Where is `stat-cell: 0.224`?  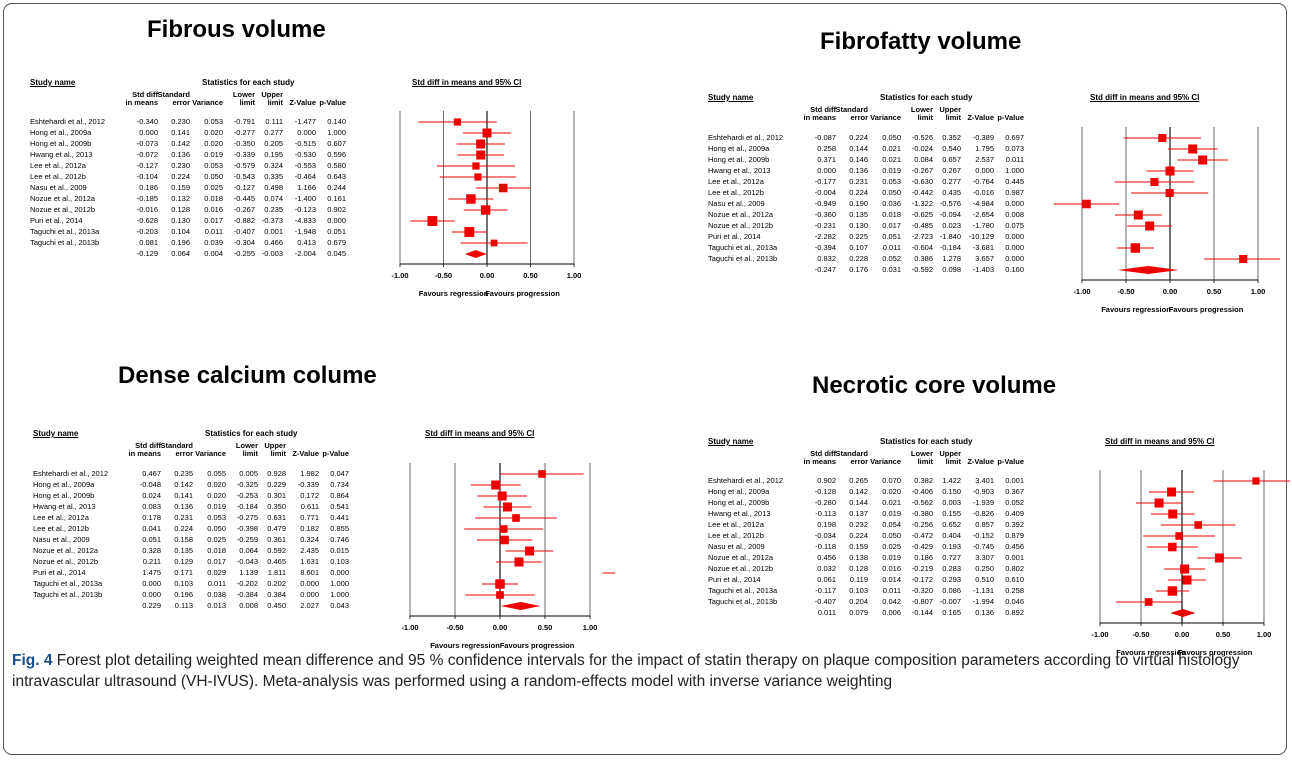
stat-cell: 0.224 is located at coordinates (183, 528).